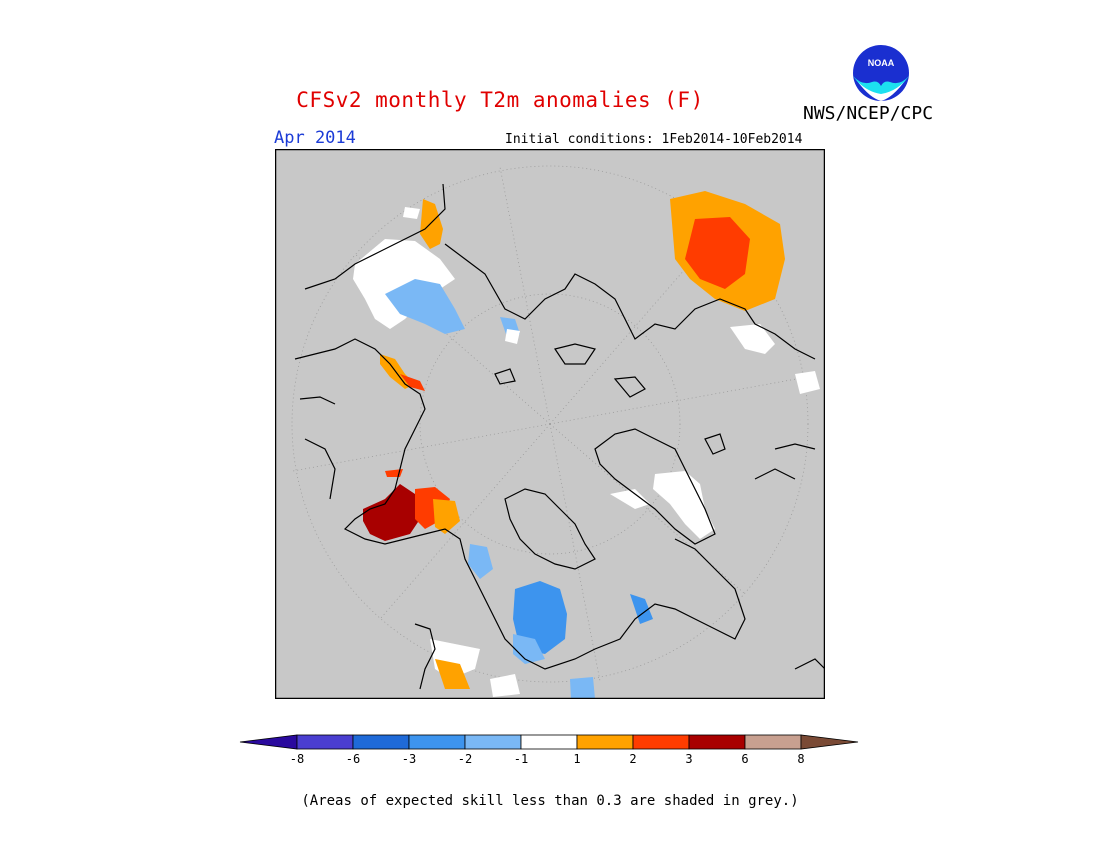  Describe the element at coordinates (717, 253) in the screenshot. I see `anomaly-red-europe` at that location.